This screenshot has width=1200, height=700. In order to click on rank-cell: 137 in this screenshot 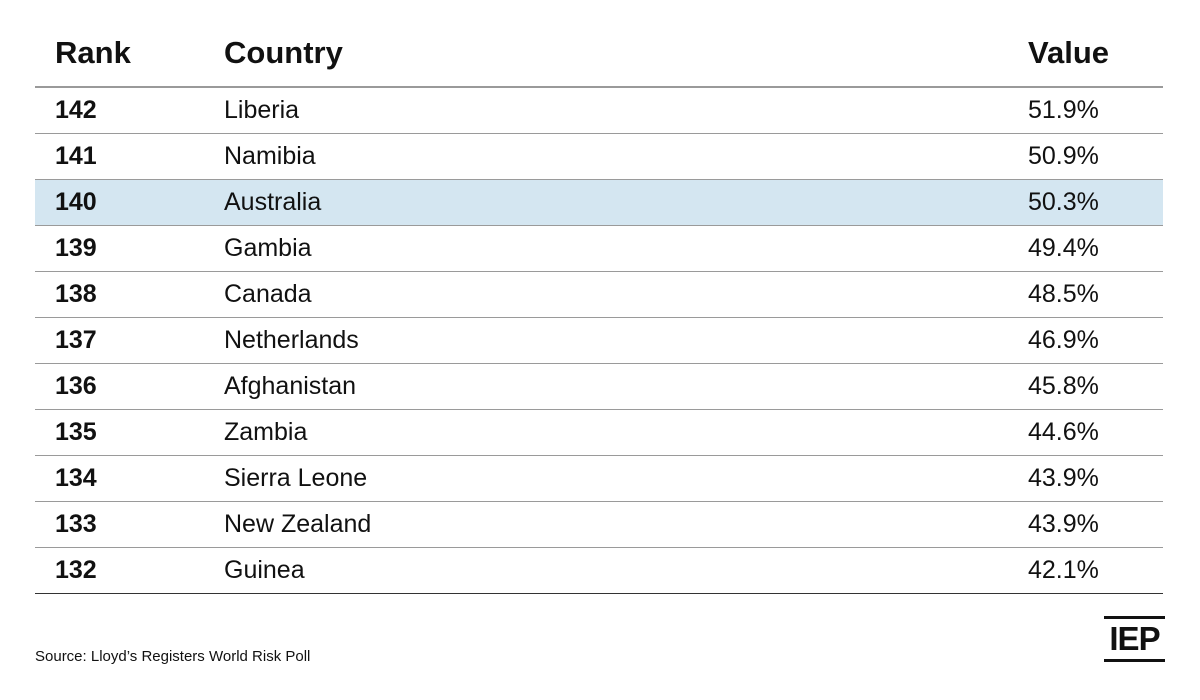, I will do `click(76, 340)`.